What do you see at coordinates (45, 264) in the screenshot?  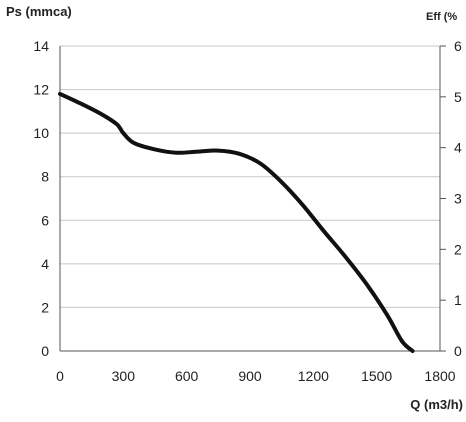 I see `y-tick-label-2: 4` at bounding box center [45, 264].